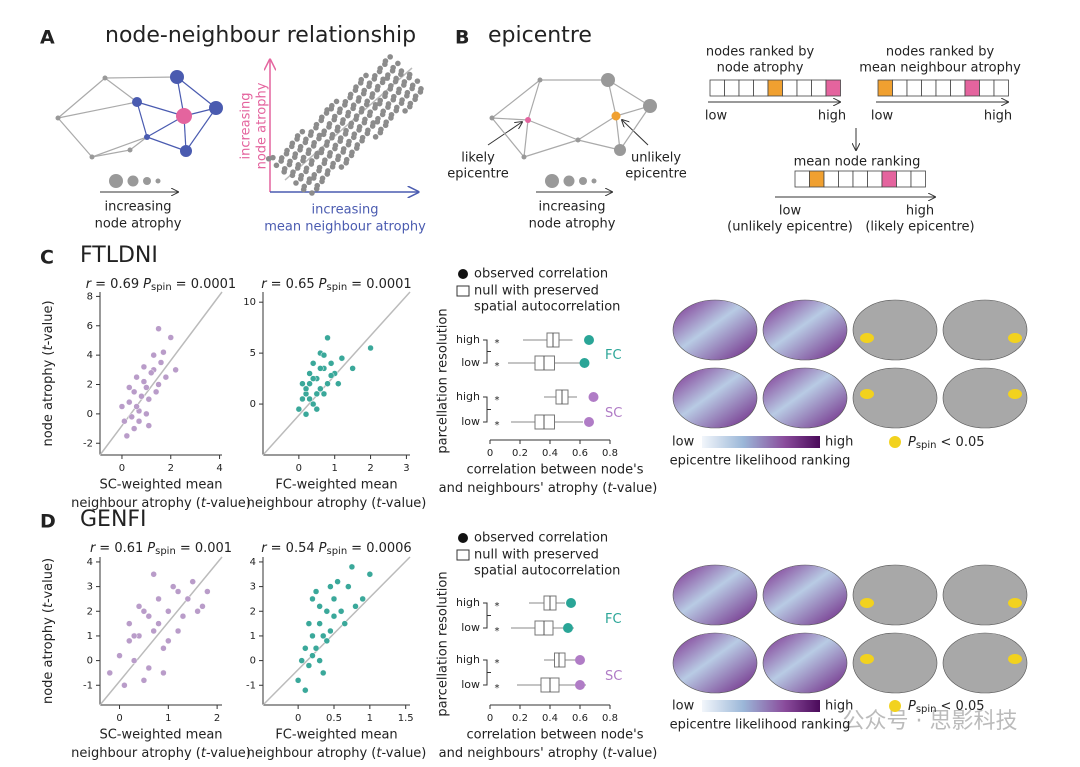  Describe the element at coordinates (88, 443) in the screenshot. I see `y-tick-label: -2` at that location.